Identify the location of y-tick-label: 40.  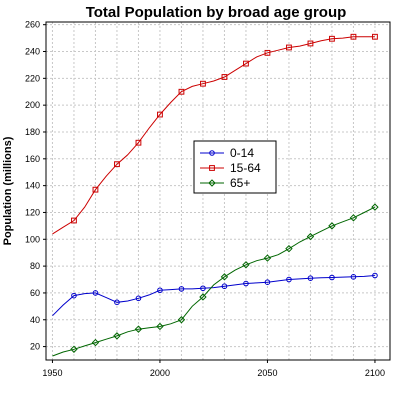
(35, 320).